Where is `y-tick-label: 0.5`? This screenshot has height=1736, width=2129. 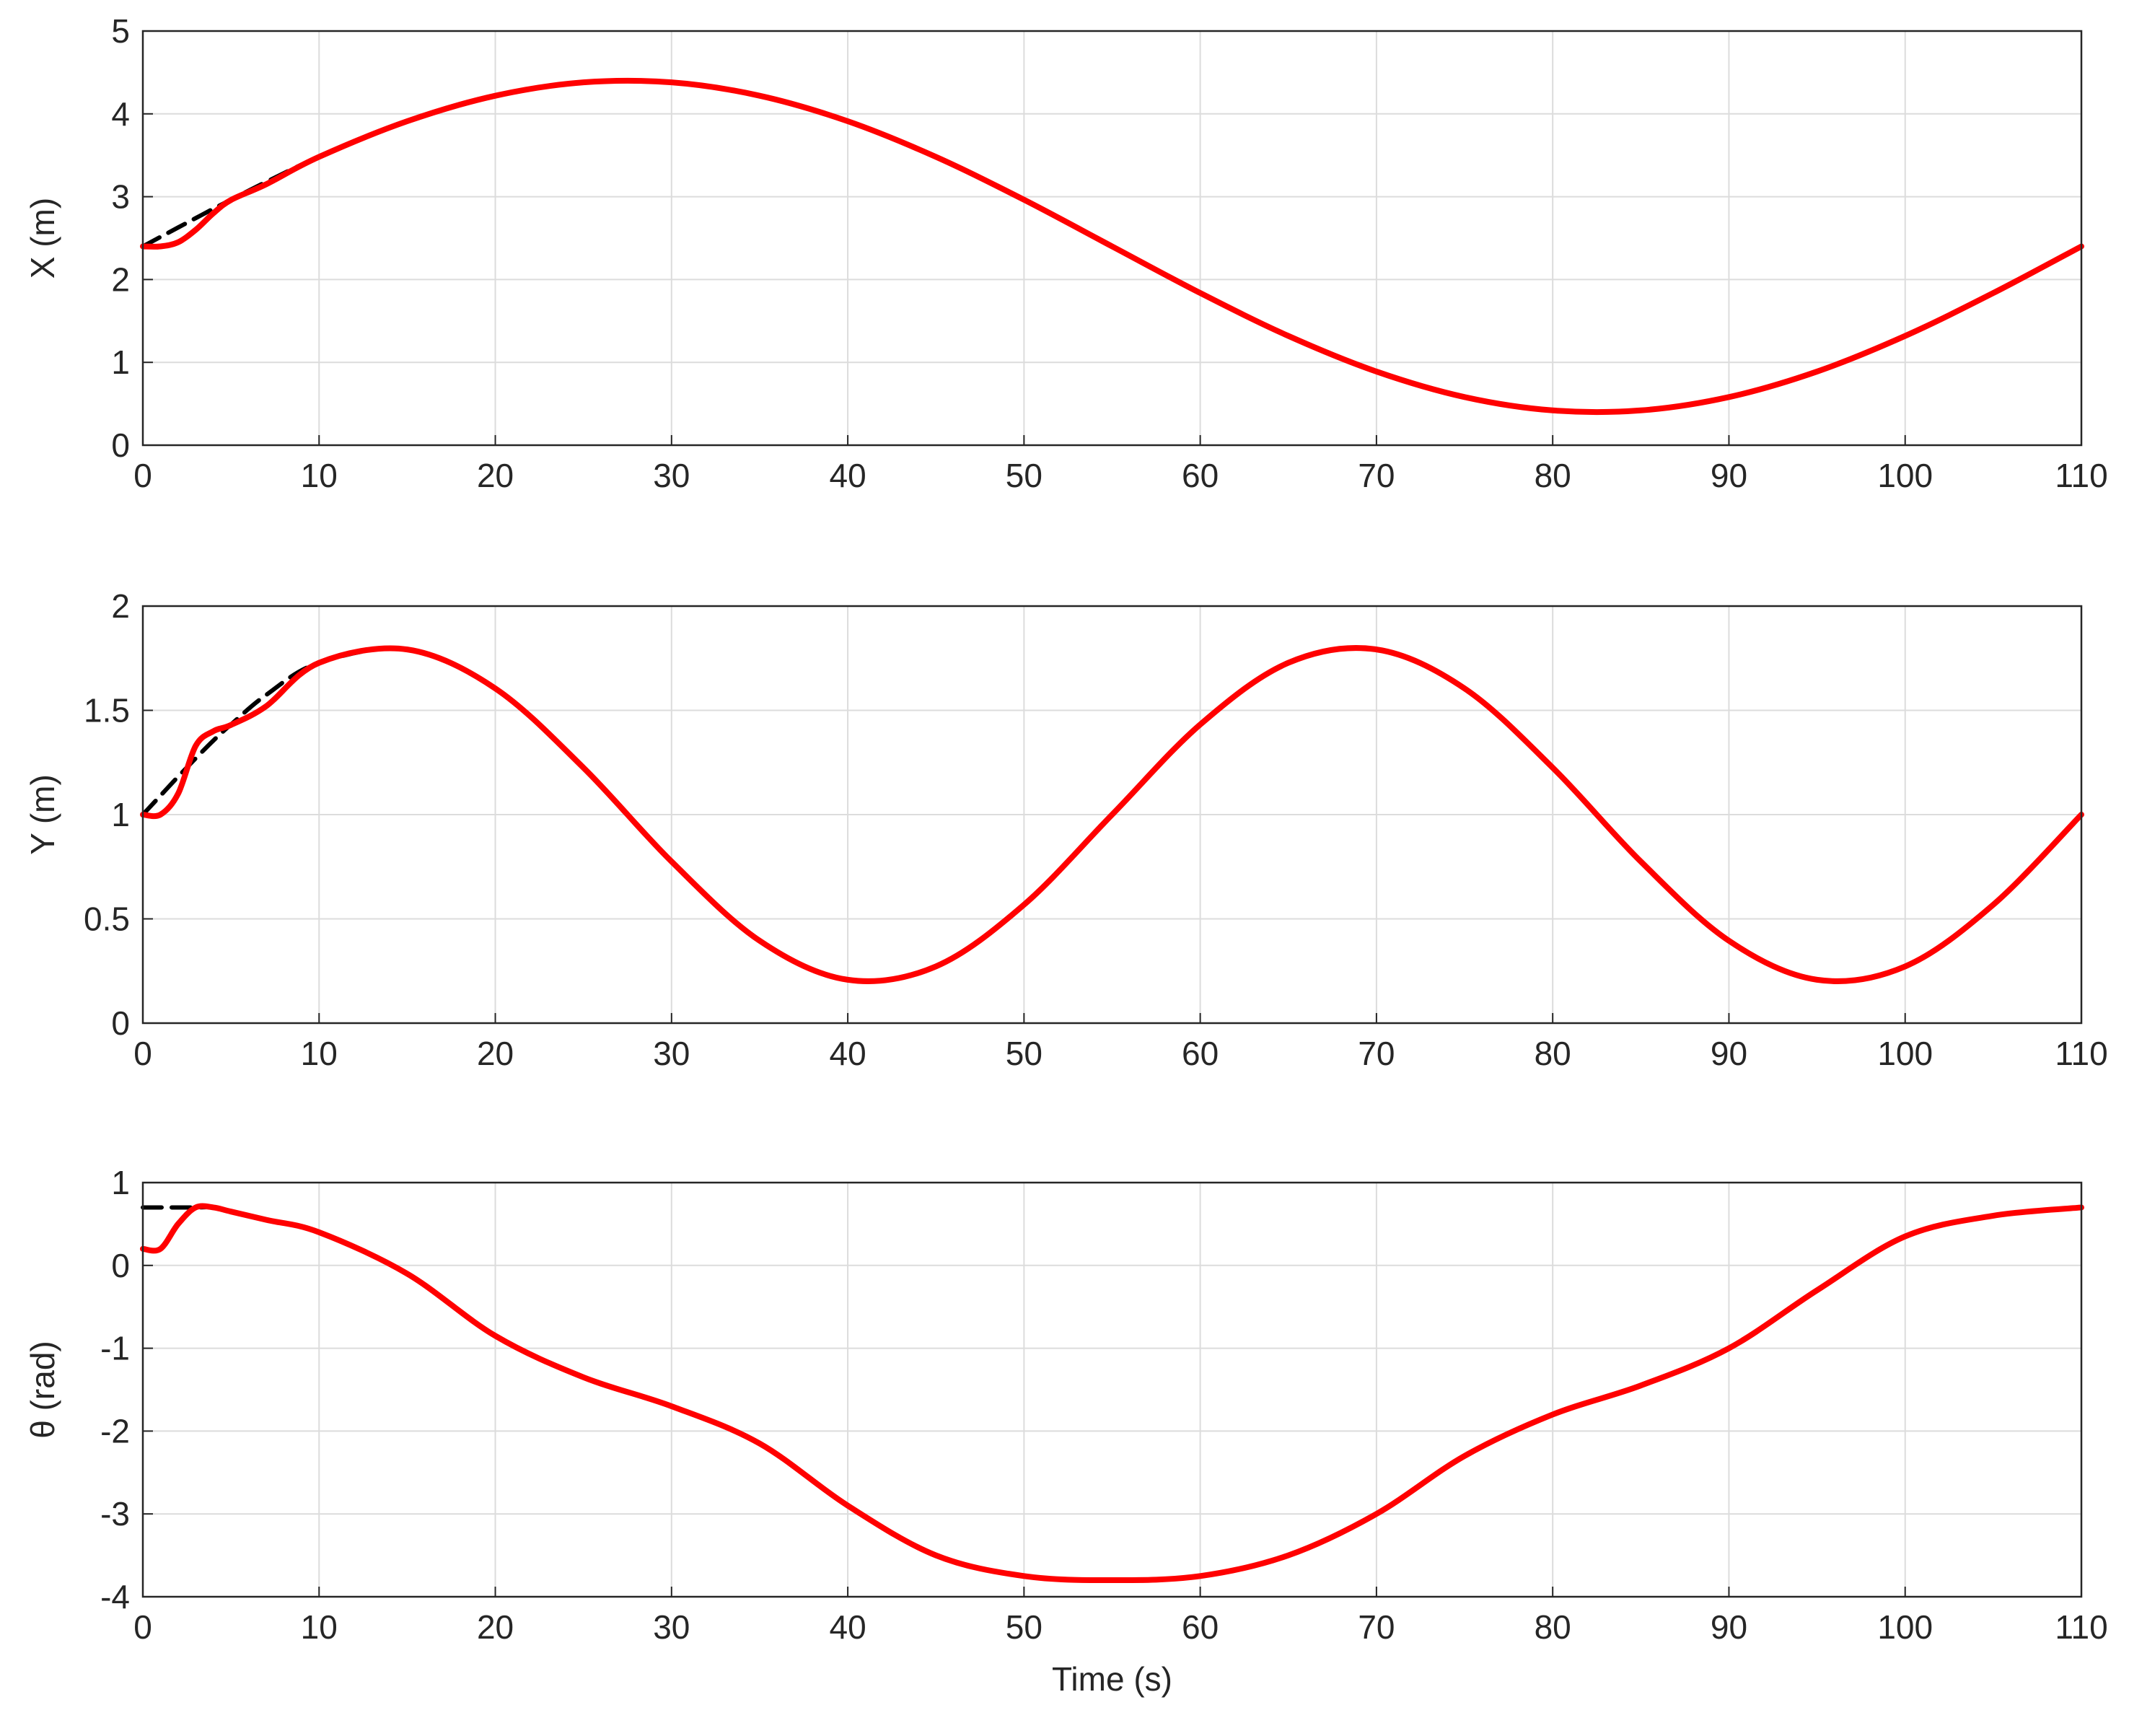 y-tick-label: 0.5 is located at coordinates (107, 919).